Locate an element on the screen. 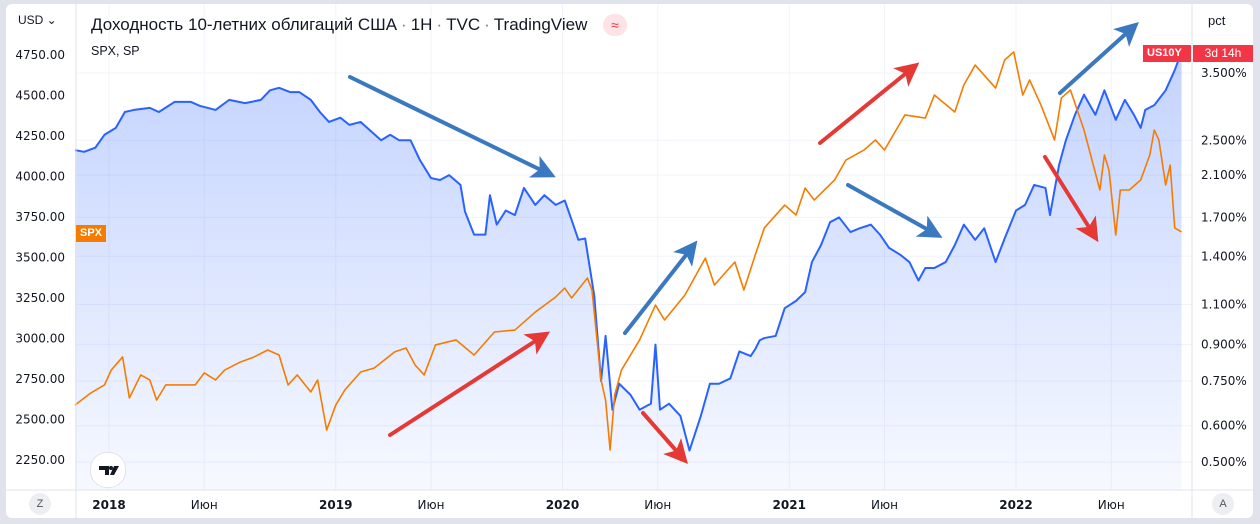 This screenshot has width=1260, height=524. spx-price-tag: SPX is located at coordinates (91, 233).